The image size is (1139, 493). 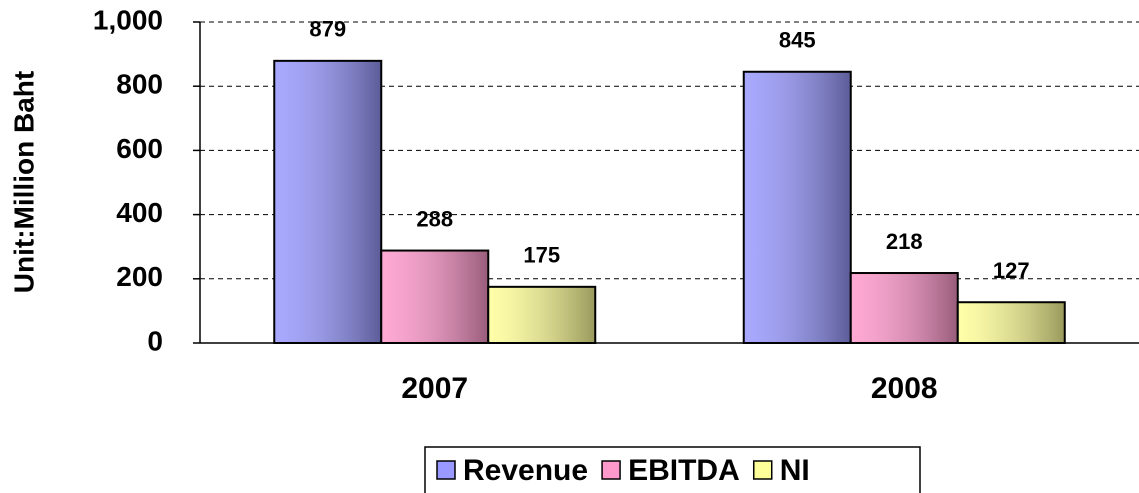 What do you see at coordinates (23, 182) in the screenshot?
I see `y-axis-label: Unit:Million Baht` at bounding box center [23, 182].